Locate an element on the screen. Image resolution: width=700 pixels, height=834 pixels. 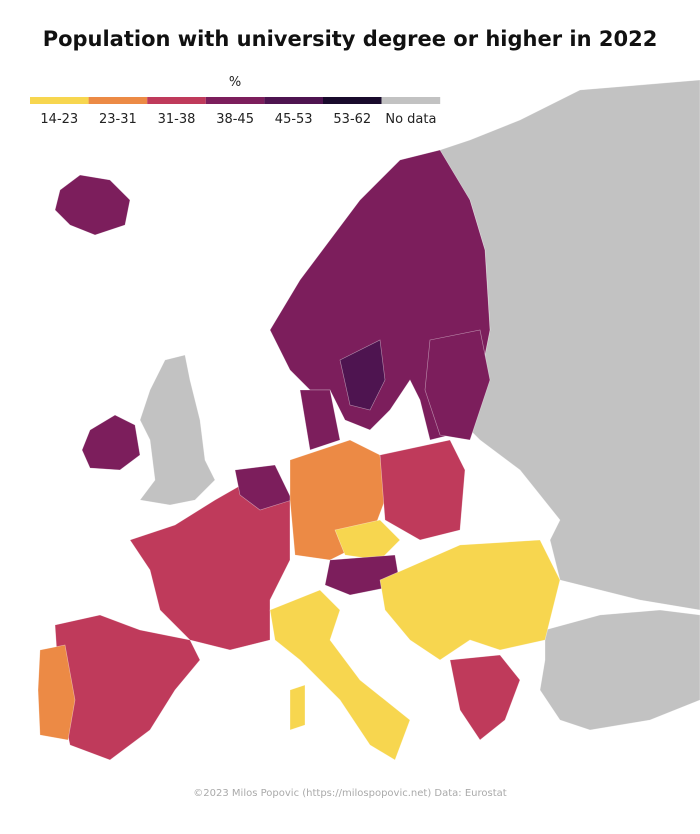
legend: 14-23 23-31 31-38 38-45 45-53 53-62 No data is located at coordinates (235, 112).